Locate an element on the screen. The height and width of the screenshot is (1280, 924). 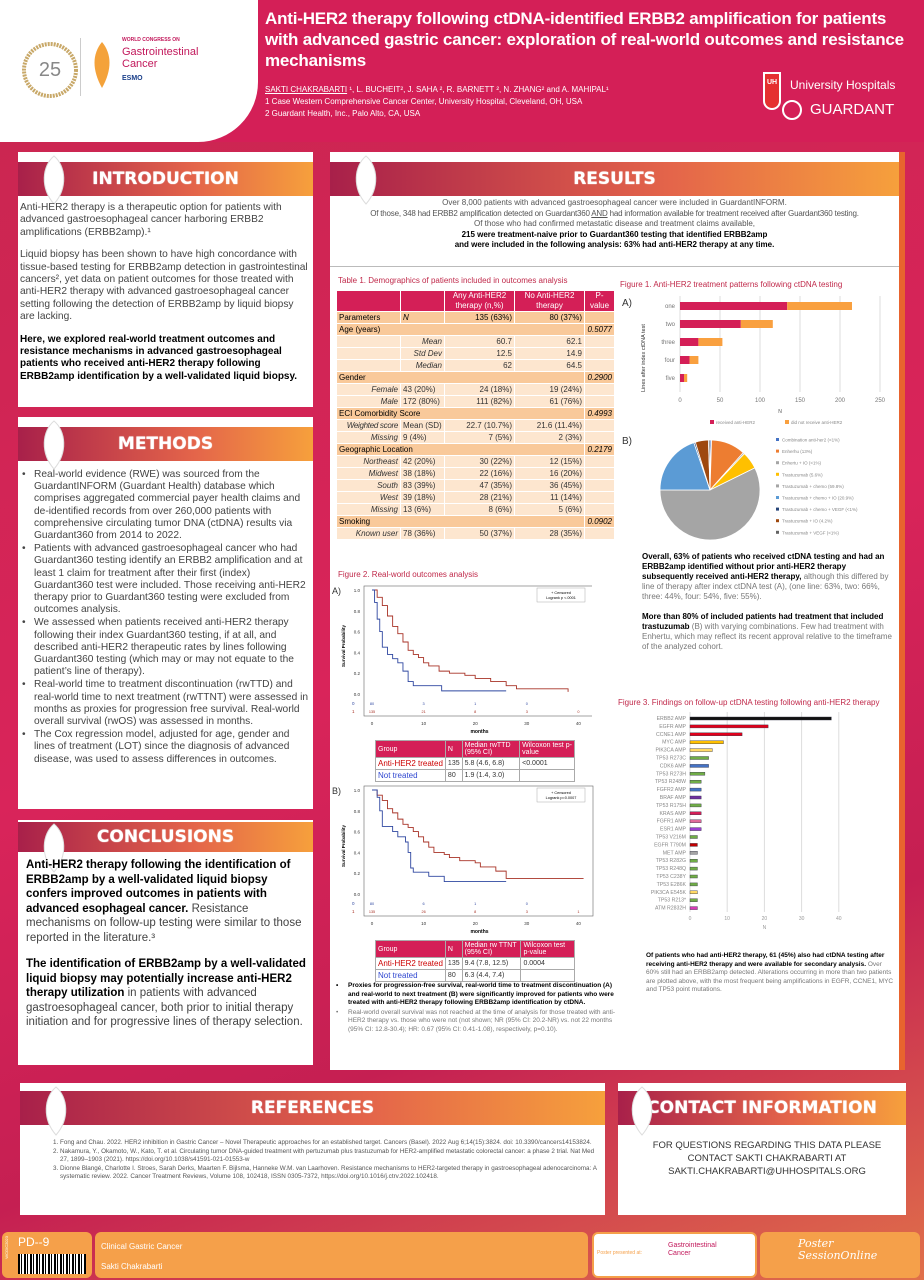
table-cell: Known user is located at coordinates (368, 533).